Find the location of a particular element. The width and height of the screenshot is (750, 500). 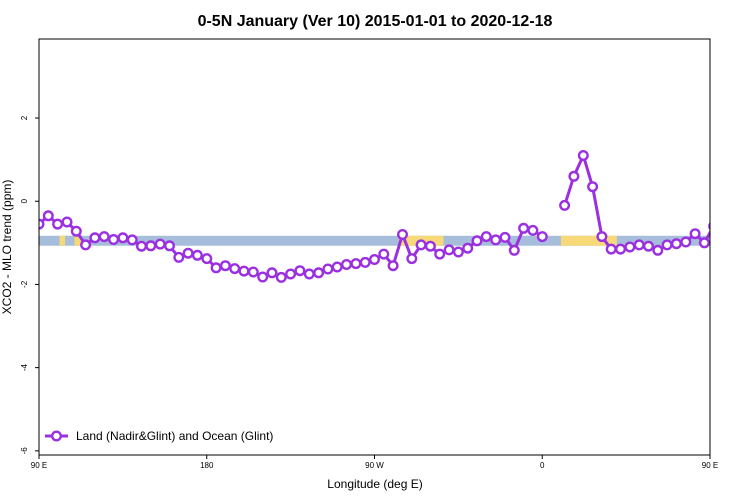

x-tick-label: 180 is located at coordinates (207, 465).